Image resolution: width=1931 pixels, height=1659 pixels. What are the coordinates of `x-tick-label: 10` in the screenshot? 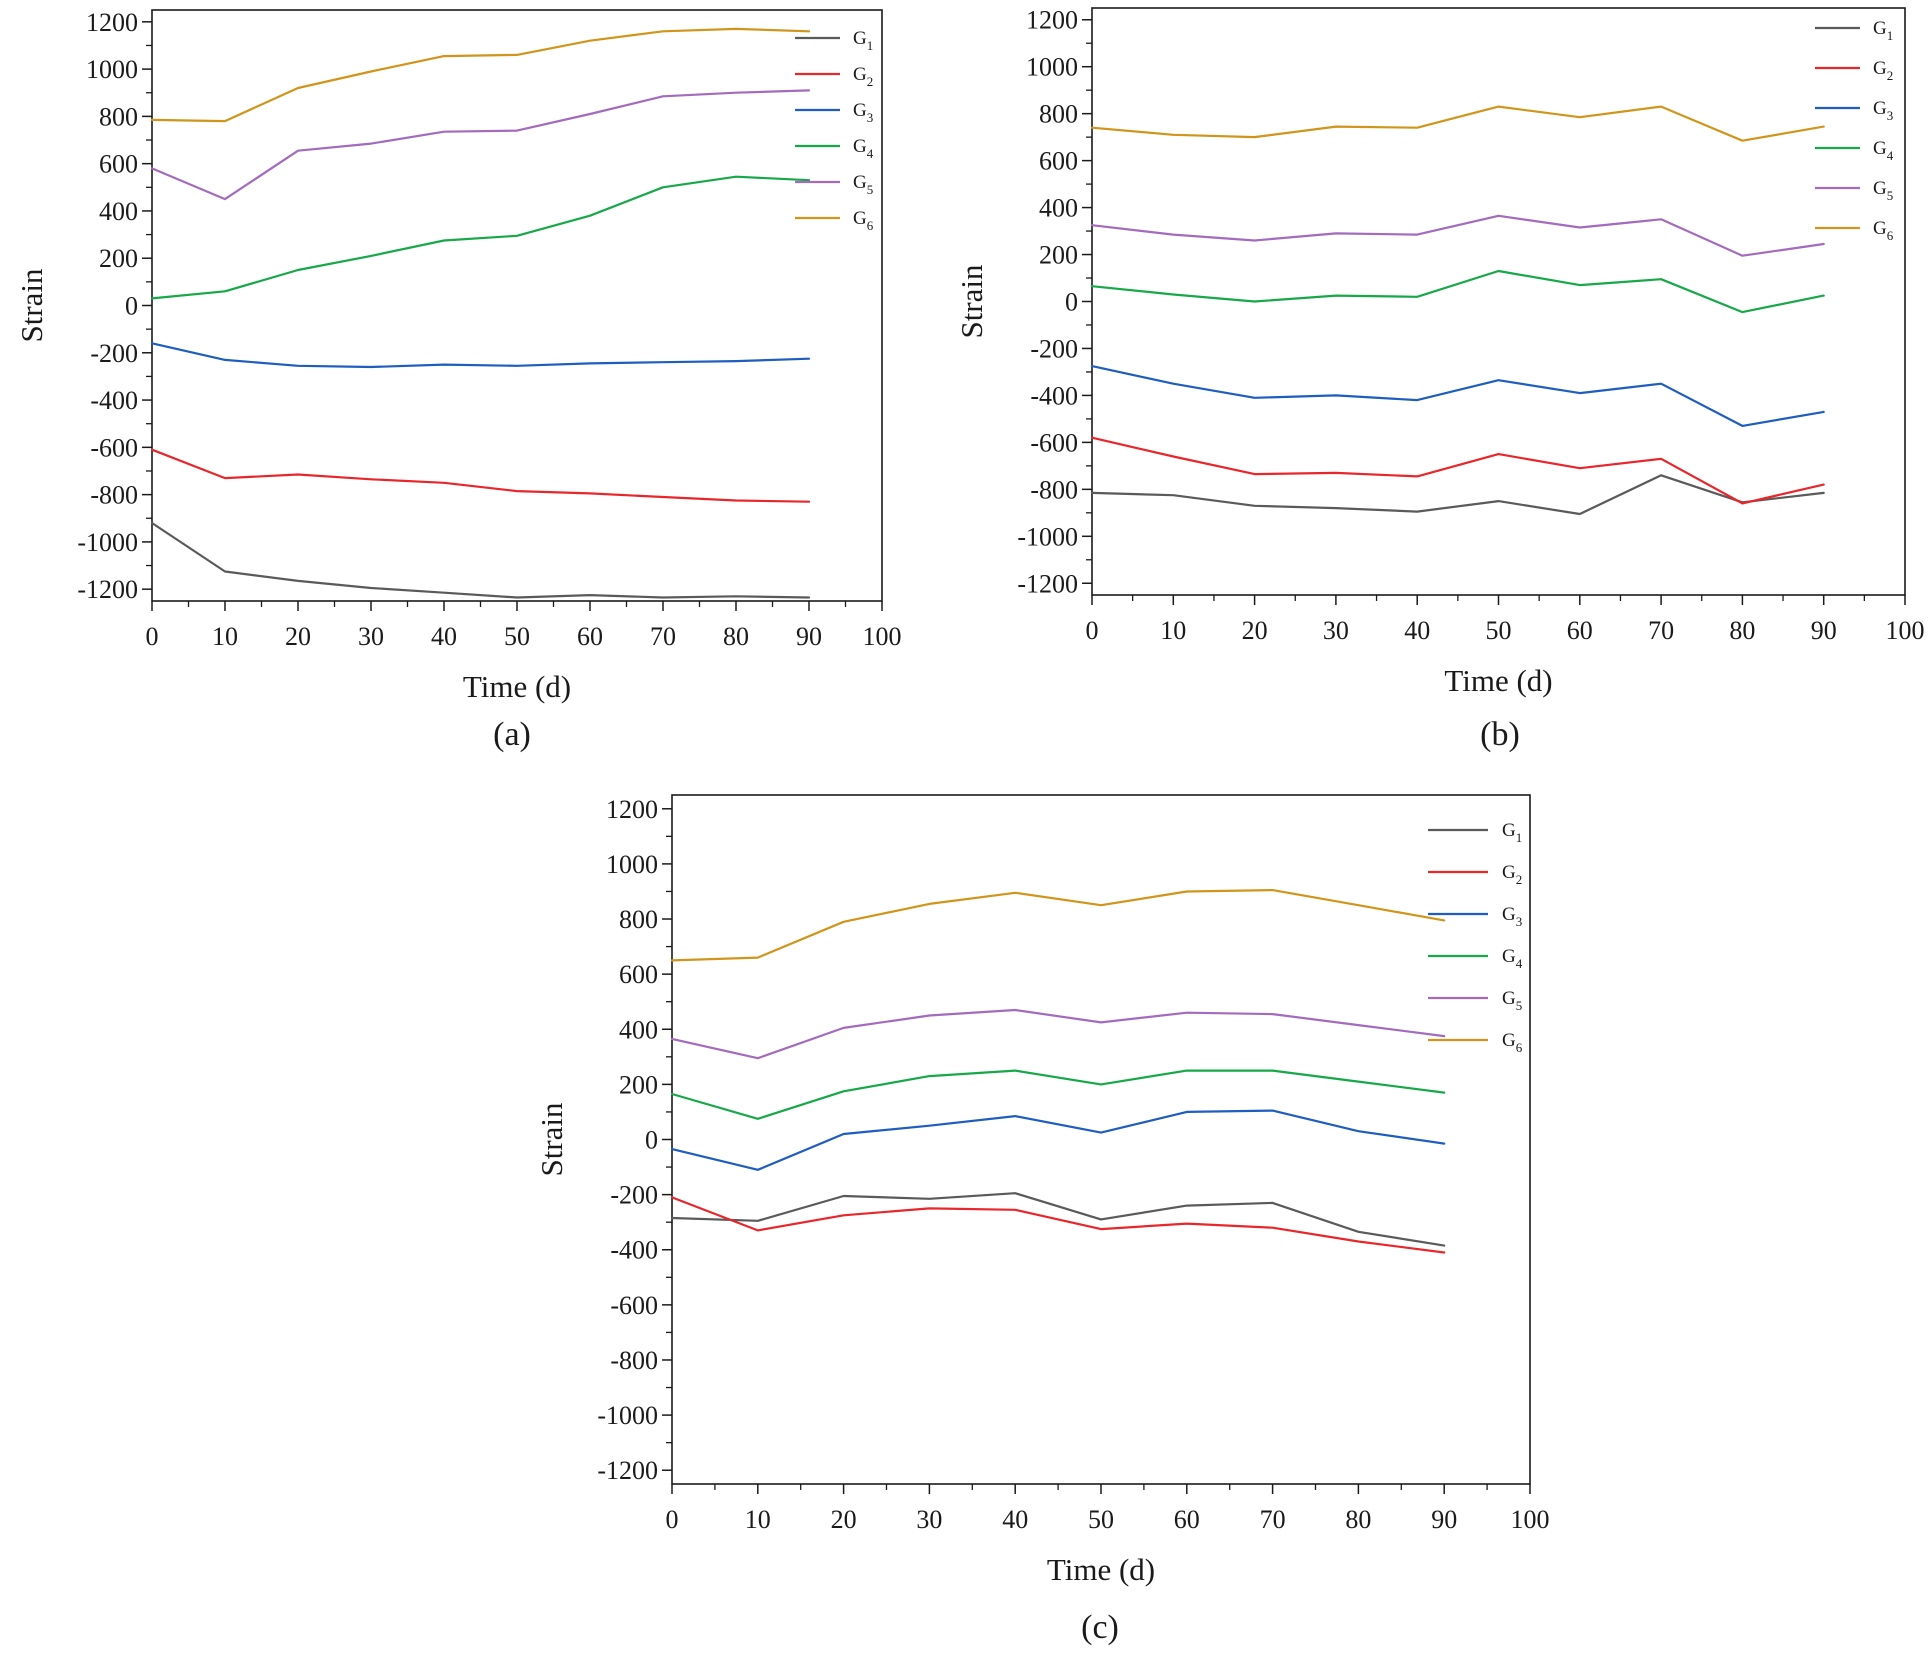 It's located at (225, 636).